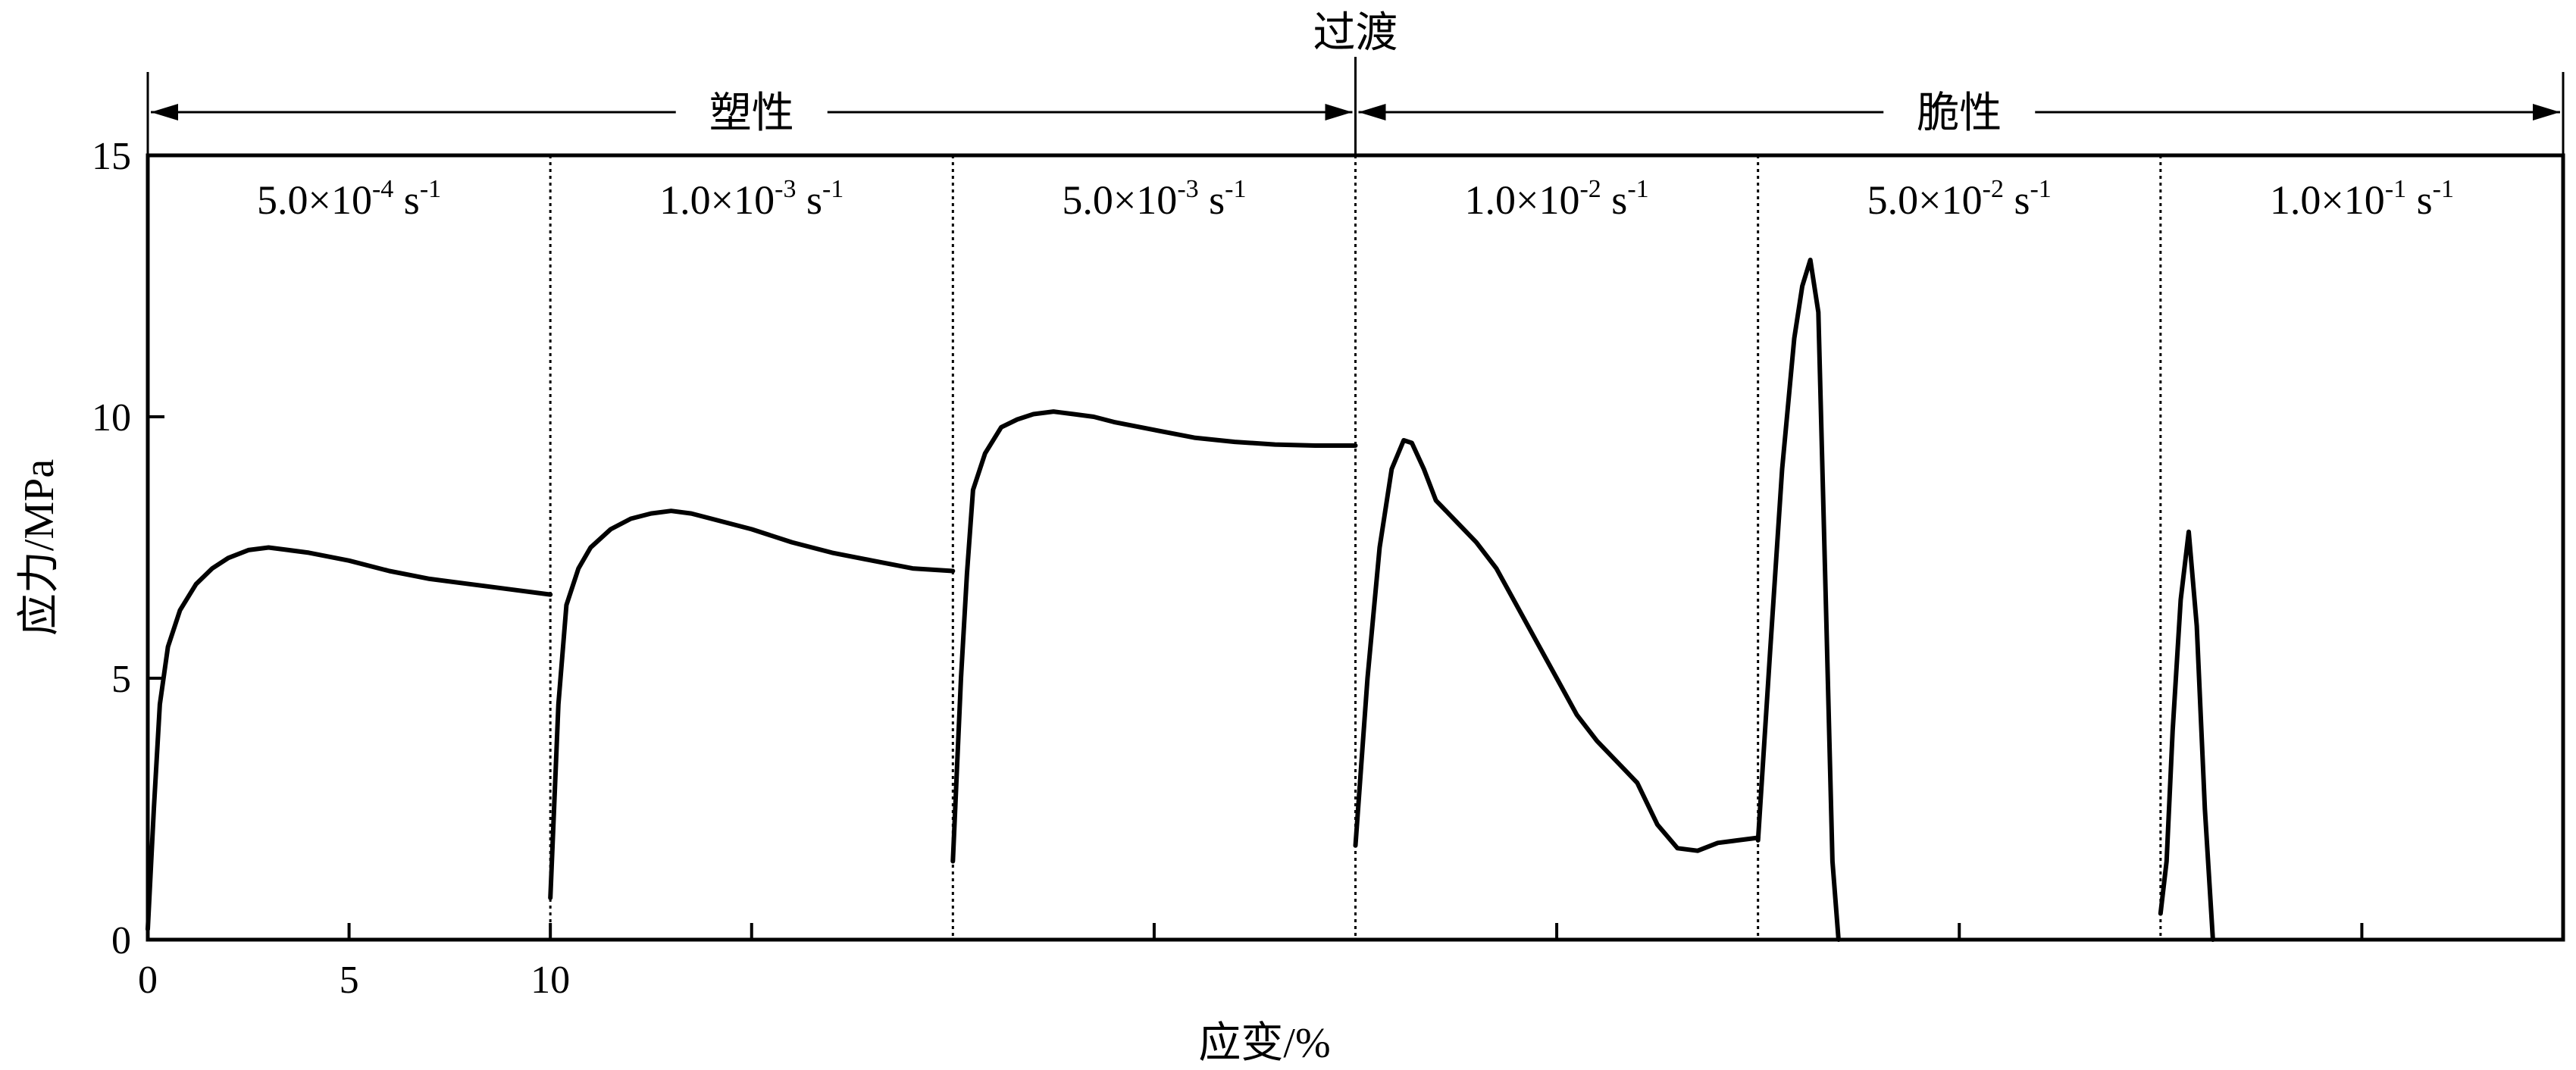  Describe the element at coordinates (349, 981) in the screenshot. I see `x-tick-label: 5` at that location.